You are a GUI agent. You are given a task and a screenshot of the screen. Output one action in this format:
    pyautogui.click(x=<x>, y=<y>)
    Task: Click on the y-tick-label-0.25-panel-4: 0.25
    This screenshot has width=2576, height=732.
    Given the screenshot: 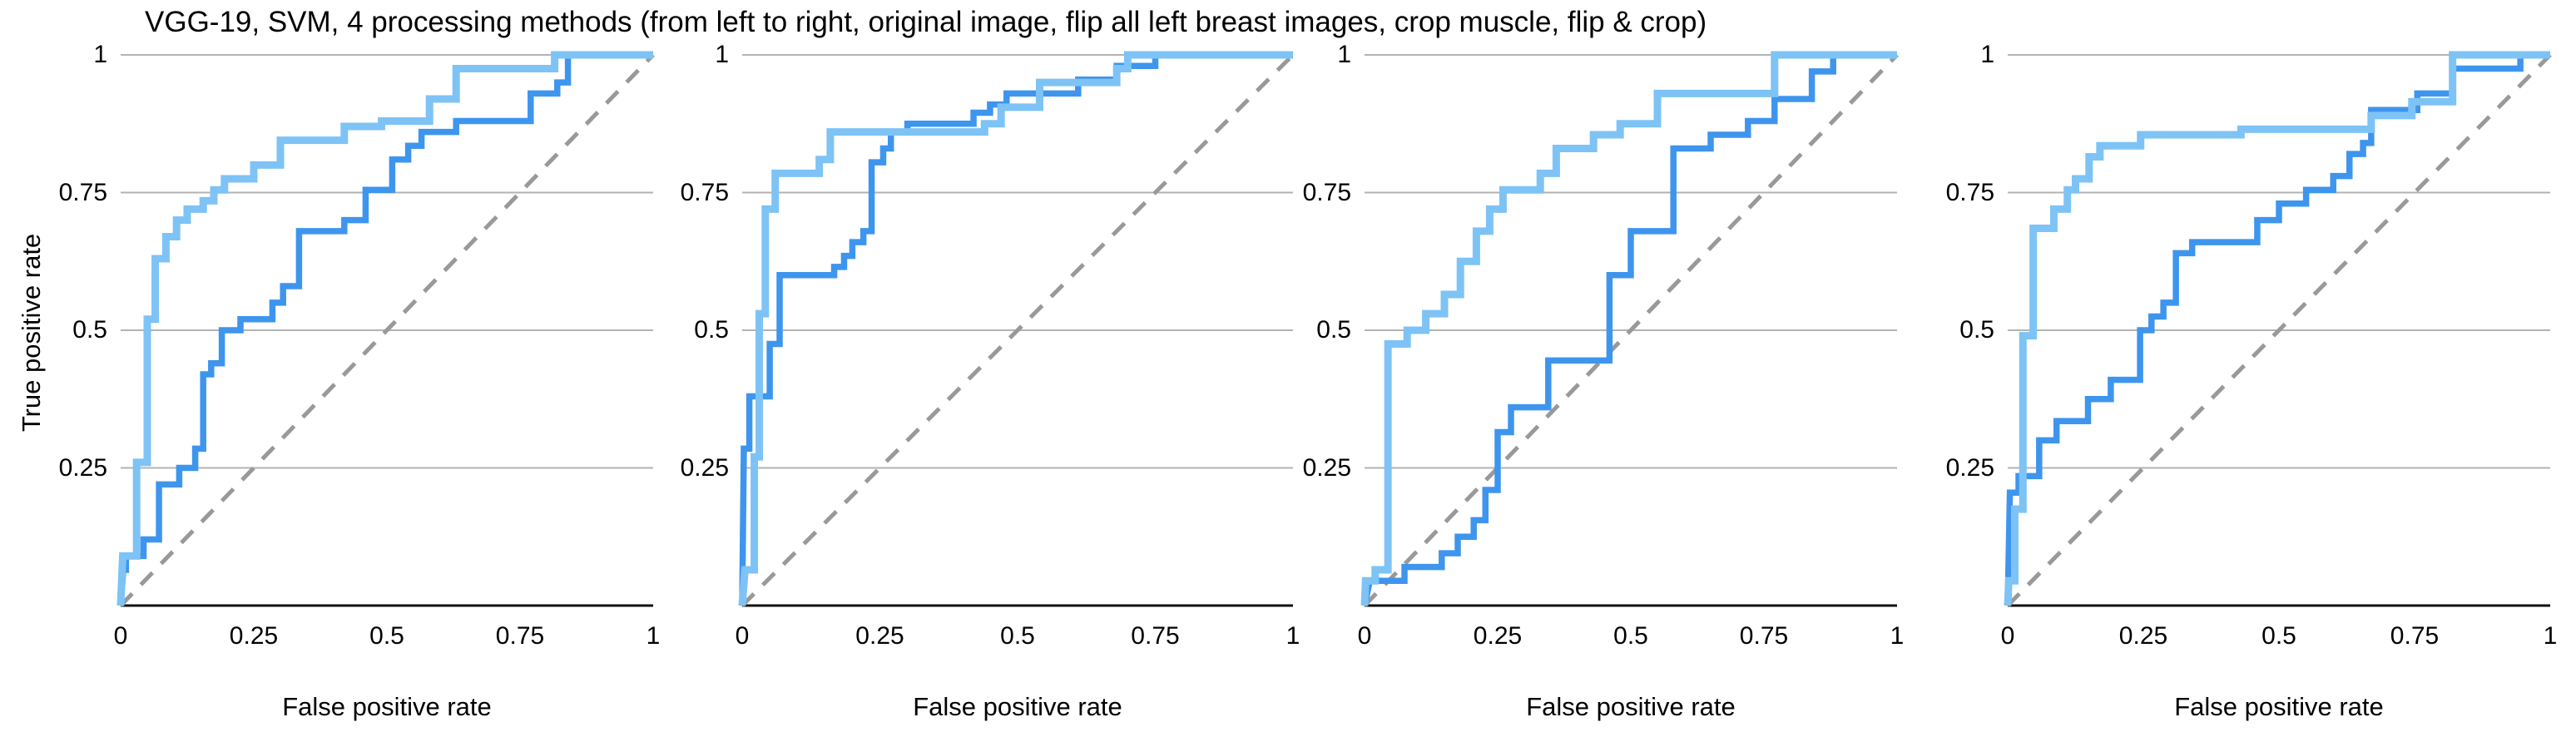 What is the action you would take?
    pyautogui.click(x=1969, y=467)
    